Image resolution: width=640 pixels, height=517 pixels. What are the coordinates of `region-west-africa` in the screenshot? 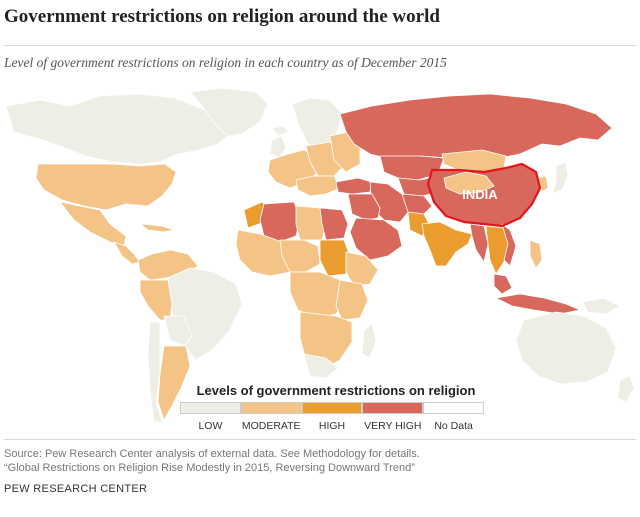 It's located at (264, 253).